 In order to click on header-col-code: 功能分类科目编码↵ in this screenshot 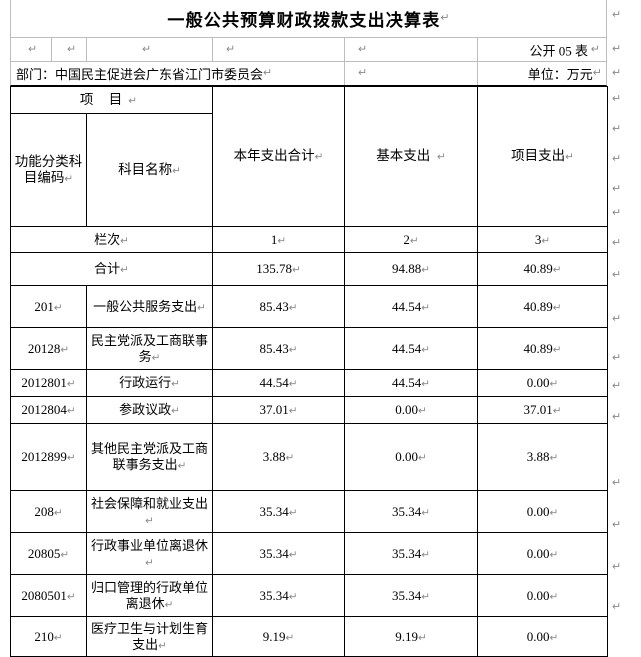, I will do `click(48, 170)`.